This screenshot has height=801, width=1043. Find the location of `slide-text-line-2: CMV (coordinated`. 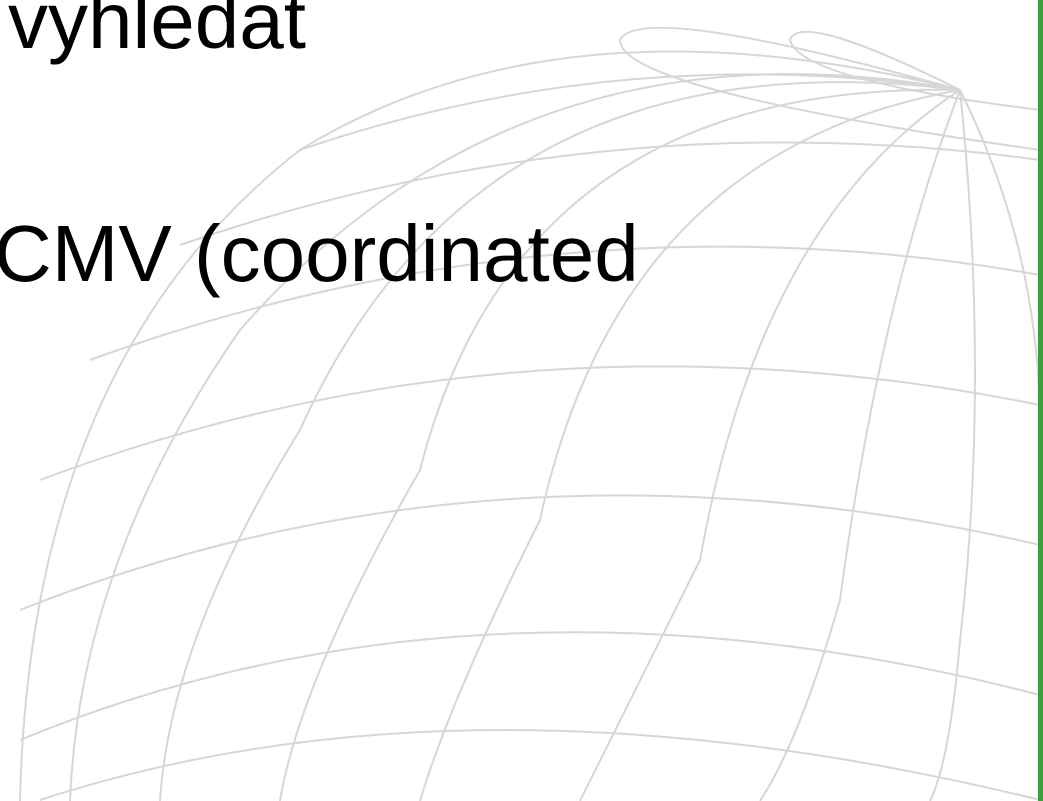

slide-text-line-2: CMV (coordinated is located at coordinates (319, 253).